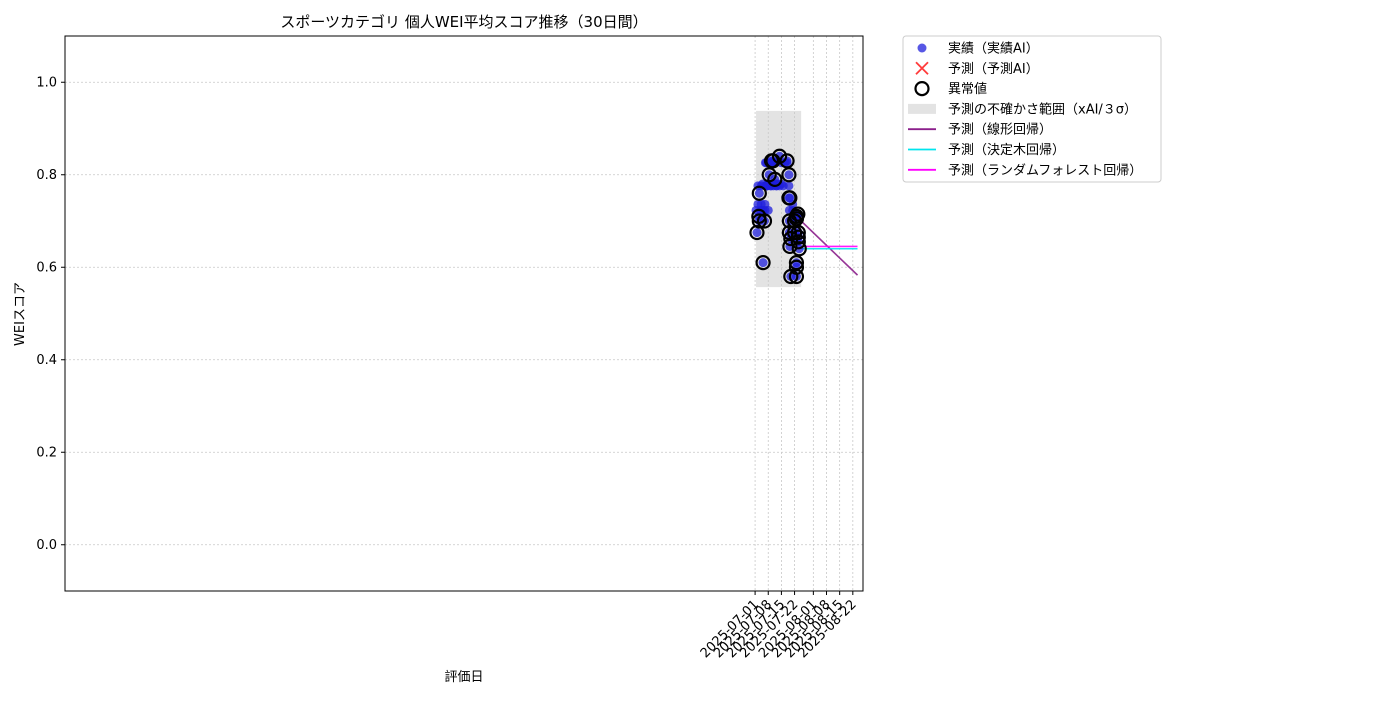  Describe the element at coordinates (46, 545) in the screenshot. I see `y-tick-label: 0.0` at that location.